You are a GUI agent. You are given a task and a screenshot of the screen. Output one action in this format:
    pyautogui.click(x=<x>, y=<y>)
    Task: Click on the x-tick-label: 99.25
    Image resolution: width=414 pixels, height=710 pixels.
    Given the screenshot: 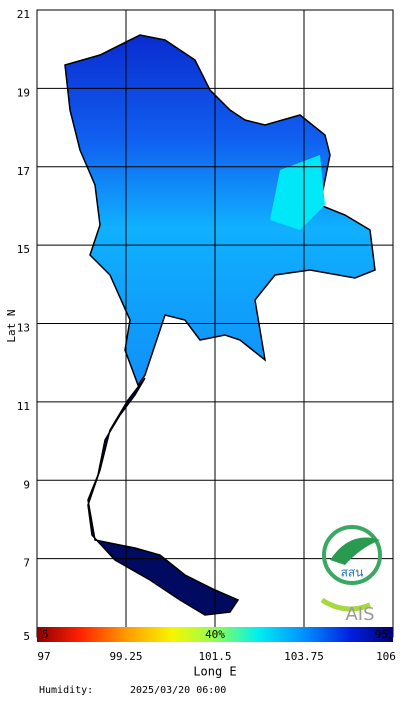 What is the action you would take?
    pyautogui.click(x=125, y=656)
    